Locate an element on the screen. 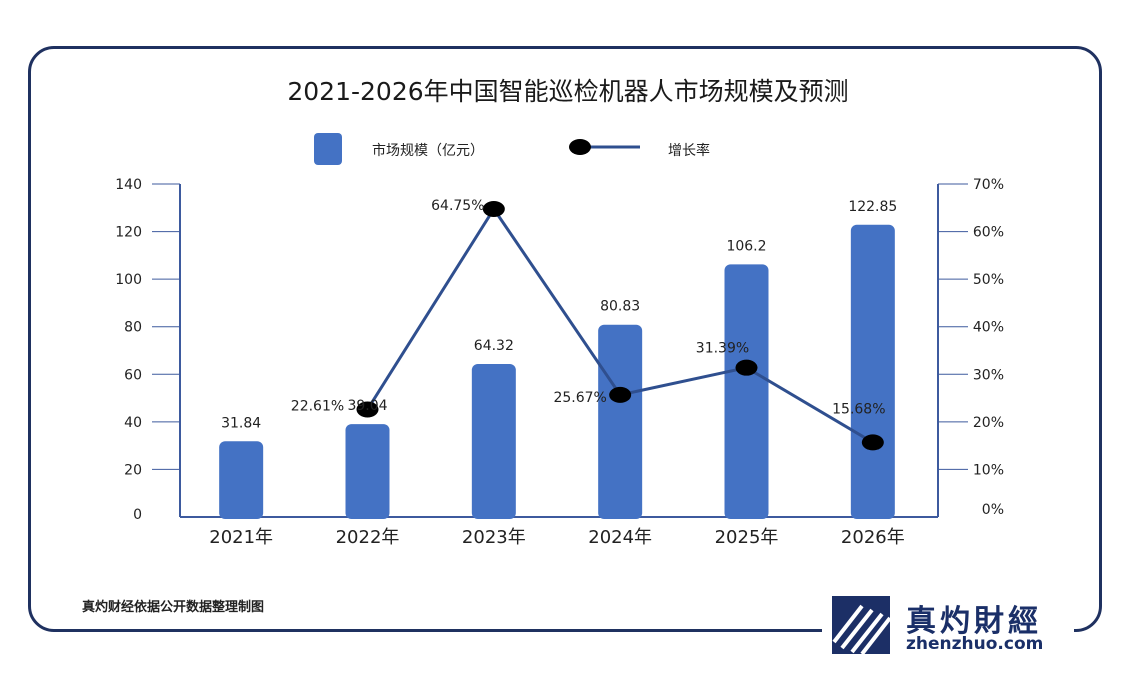 The image size is (1136, 683). left-tick-label: 0 is located at coordinates (137, 515).